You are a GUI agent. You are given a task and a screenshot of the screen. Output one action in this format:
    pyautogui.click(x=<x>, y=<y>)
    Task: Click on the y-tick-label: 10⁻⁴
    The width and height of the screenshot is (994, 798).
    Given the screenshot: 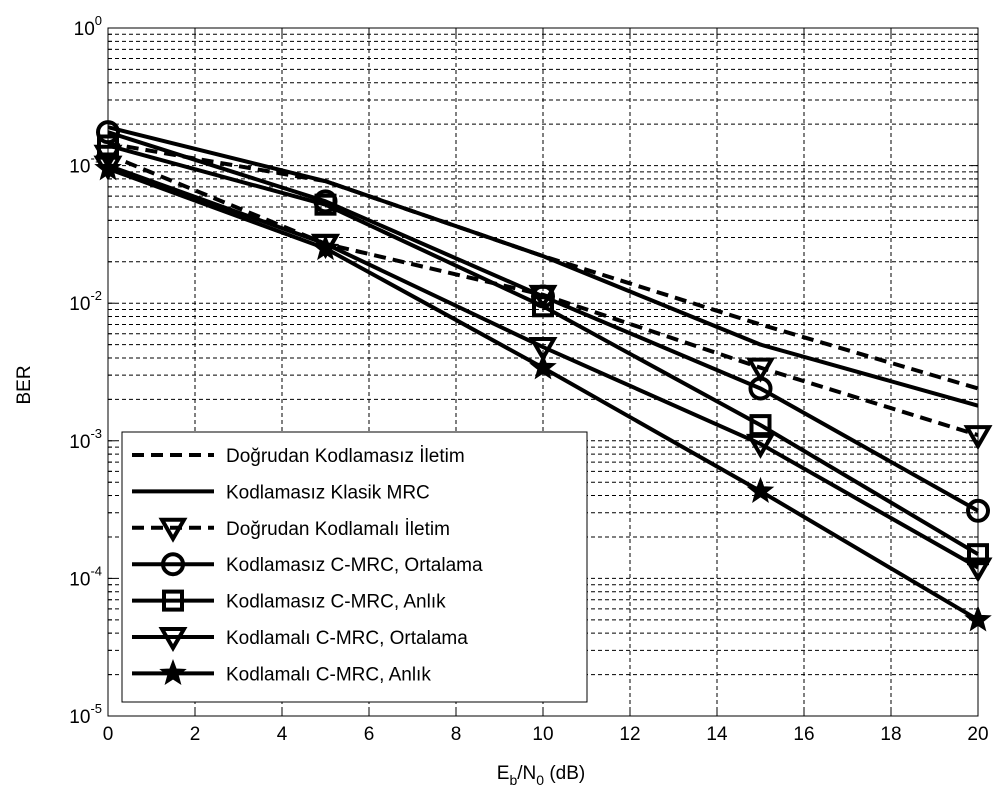 What is the action you would take?
    pyautogui.click(x=85, y=576)
    